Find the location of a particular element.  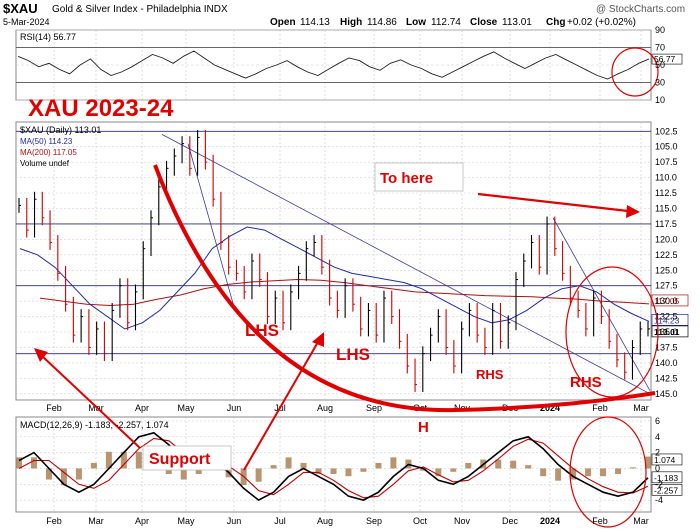

lhs-label-2: LHS is located at coordinates (353, 354).